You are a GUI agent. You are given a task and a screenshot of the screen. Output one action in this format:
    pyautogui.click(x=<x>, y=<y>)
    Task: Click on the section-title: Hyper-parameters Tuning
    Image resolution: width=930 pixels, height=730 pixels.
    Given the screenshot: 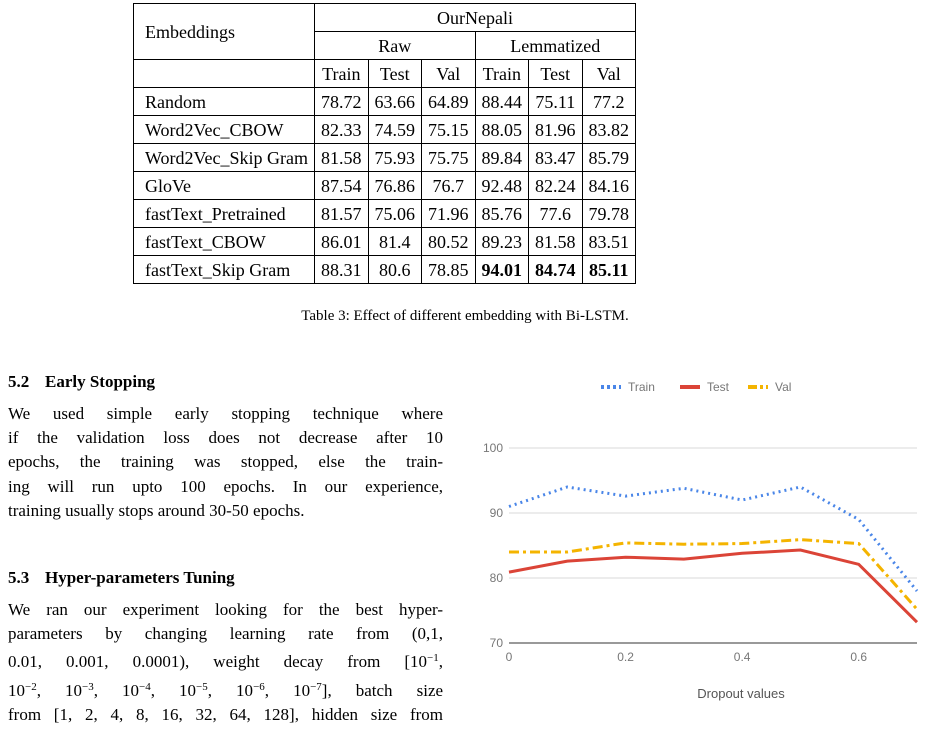 What is the action you would take?
    pyautogui.click(x=140, y=577)
    